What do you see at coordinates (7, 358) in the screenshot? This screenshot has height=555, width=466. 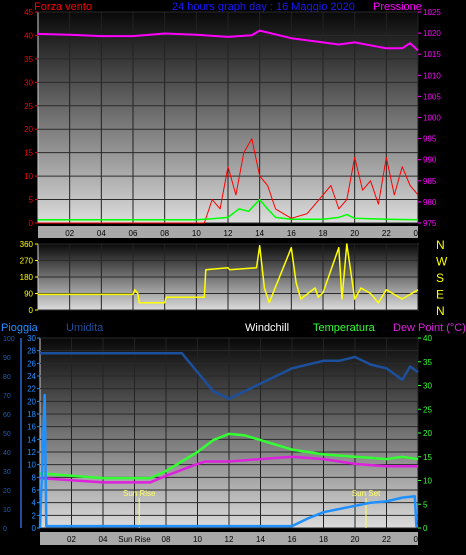 I see `humidity-tick-label: 90` at bounding box center [7, 358].